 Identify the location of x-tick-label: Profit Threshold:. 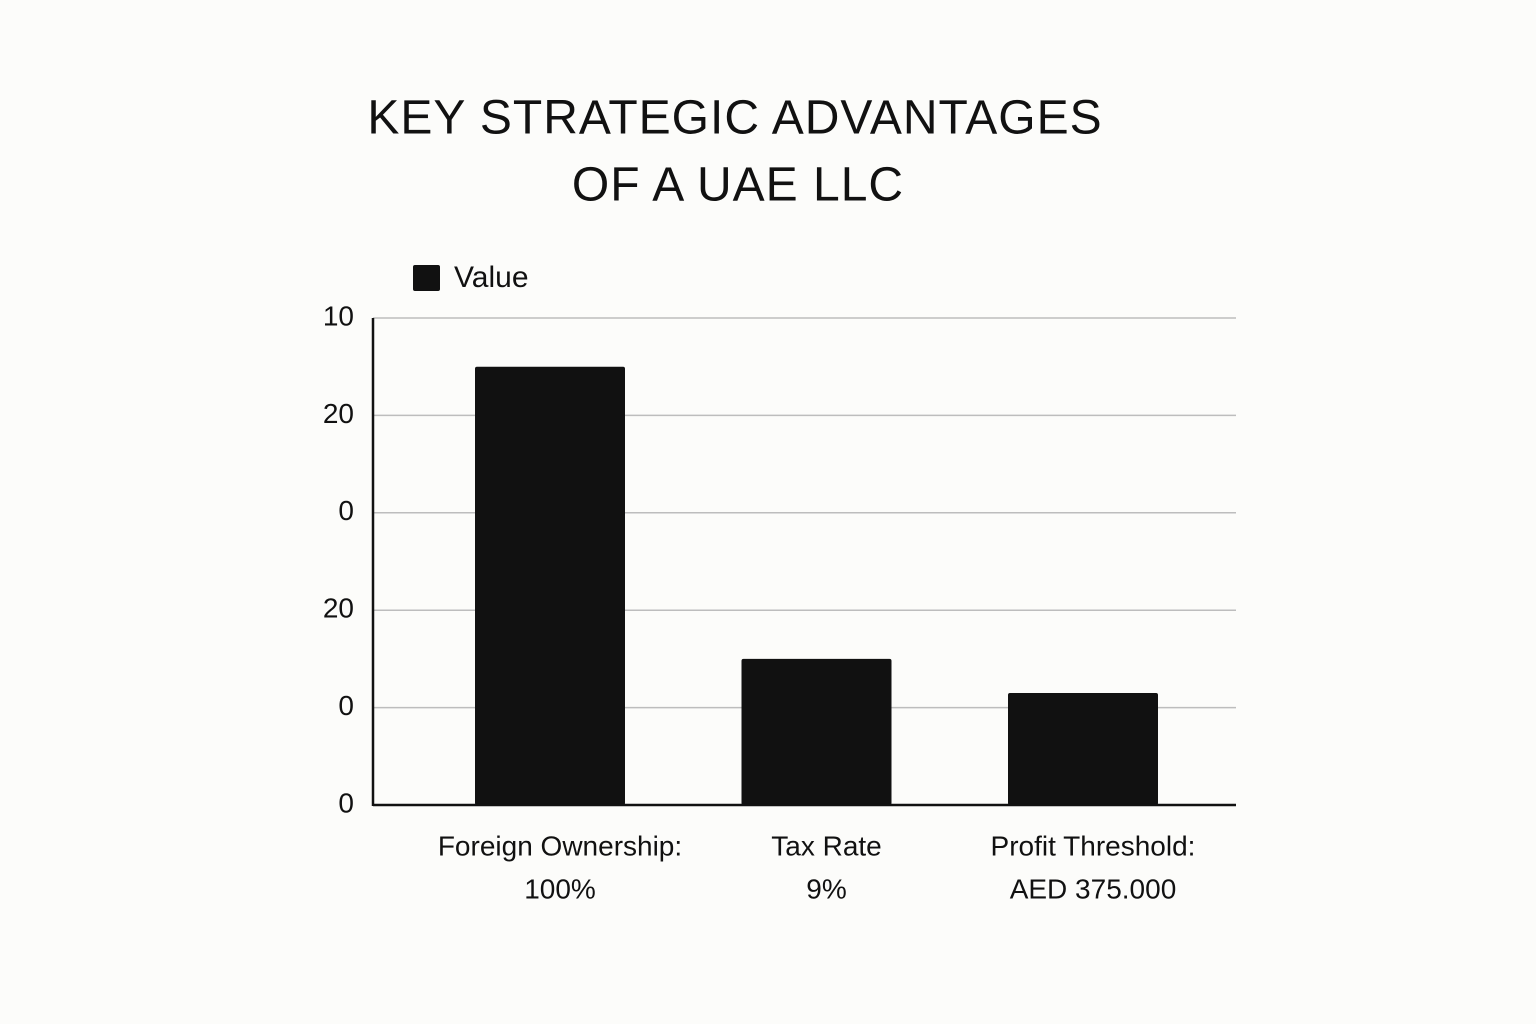
(1093, 845).